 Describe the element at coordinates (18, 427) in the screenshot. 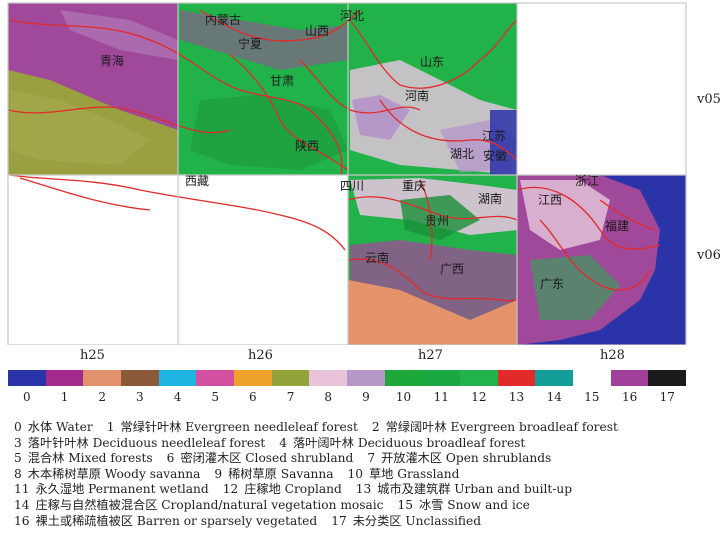

I see `legend-entry-number: 0` at that location.